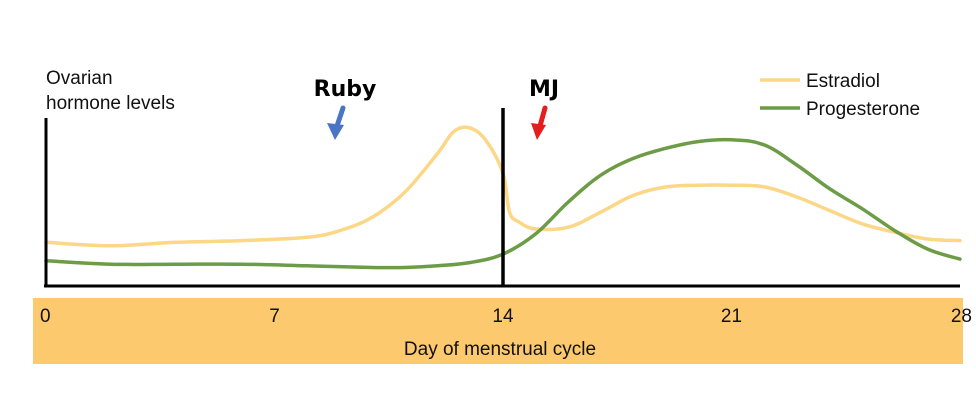 The height and width of the screenshot is (400, 976). What do you see at coordinates (539, 122) in the screenshot?
I see `red-arrow-icon` at bounding box center [539, 122].